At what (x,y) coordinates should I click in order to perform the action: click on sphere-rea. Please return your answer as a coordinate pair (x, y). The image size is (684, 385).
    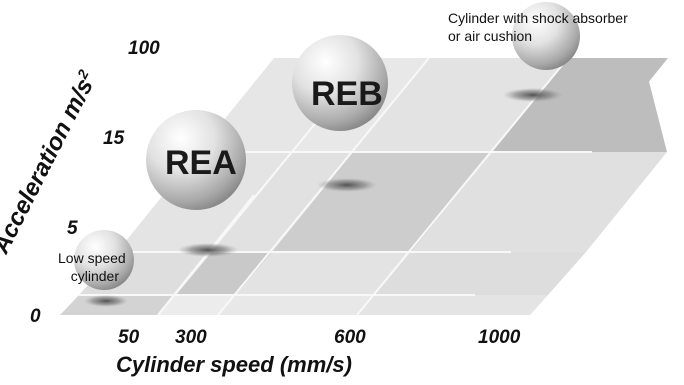
    Looking at the image, I should click on (196, 160).